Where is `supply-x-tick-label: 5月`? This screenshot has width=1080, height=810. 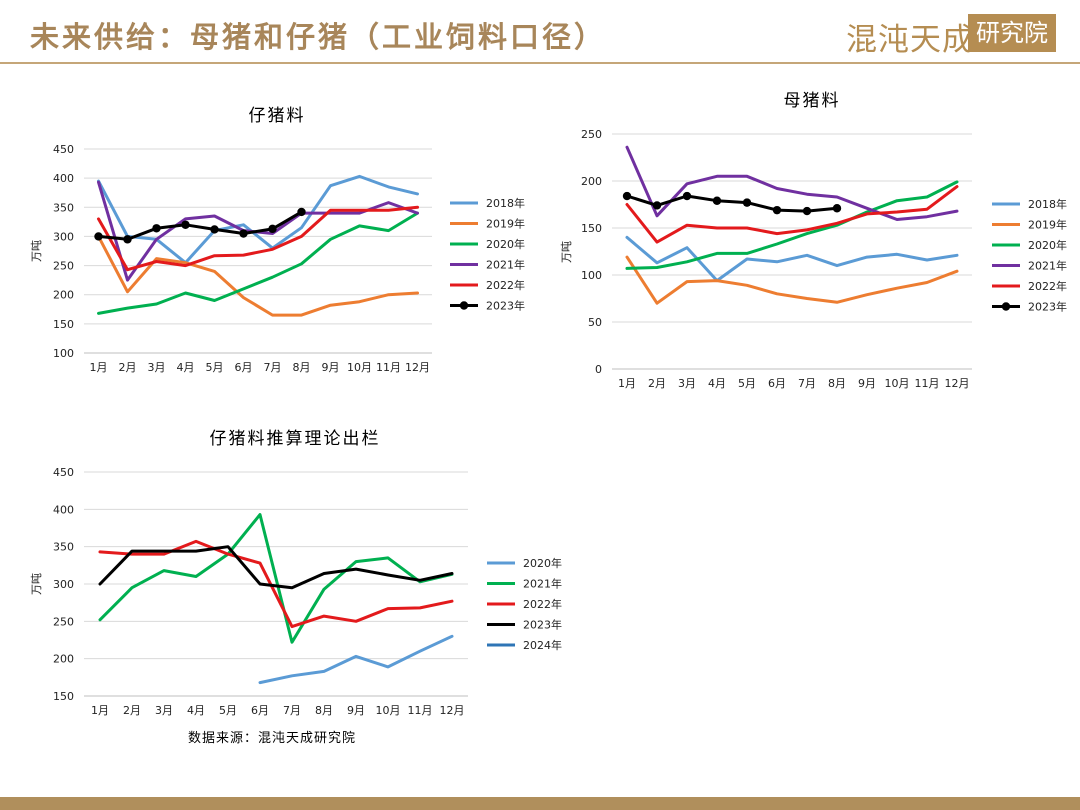
supply-x-tick-label: 5月 is located at coordinates (228, 710).